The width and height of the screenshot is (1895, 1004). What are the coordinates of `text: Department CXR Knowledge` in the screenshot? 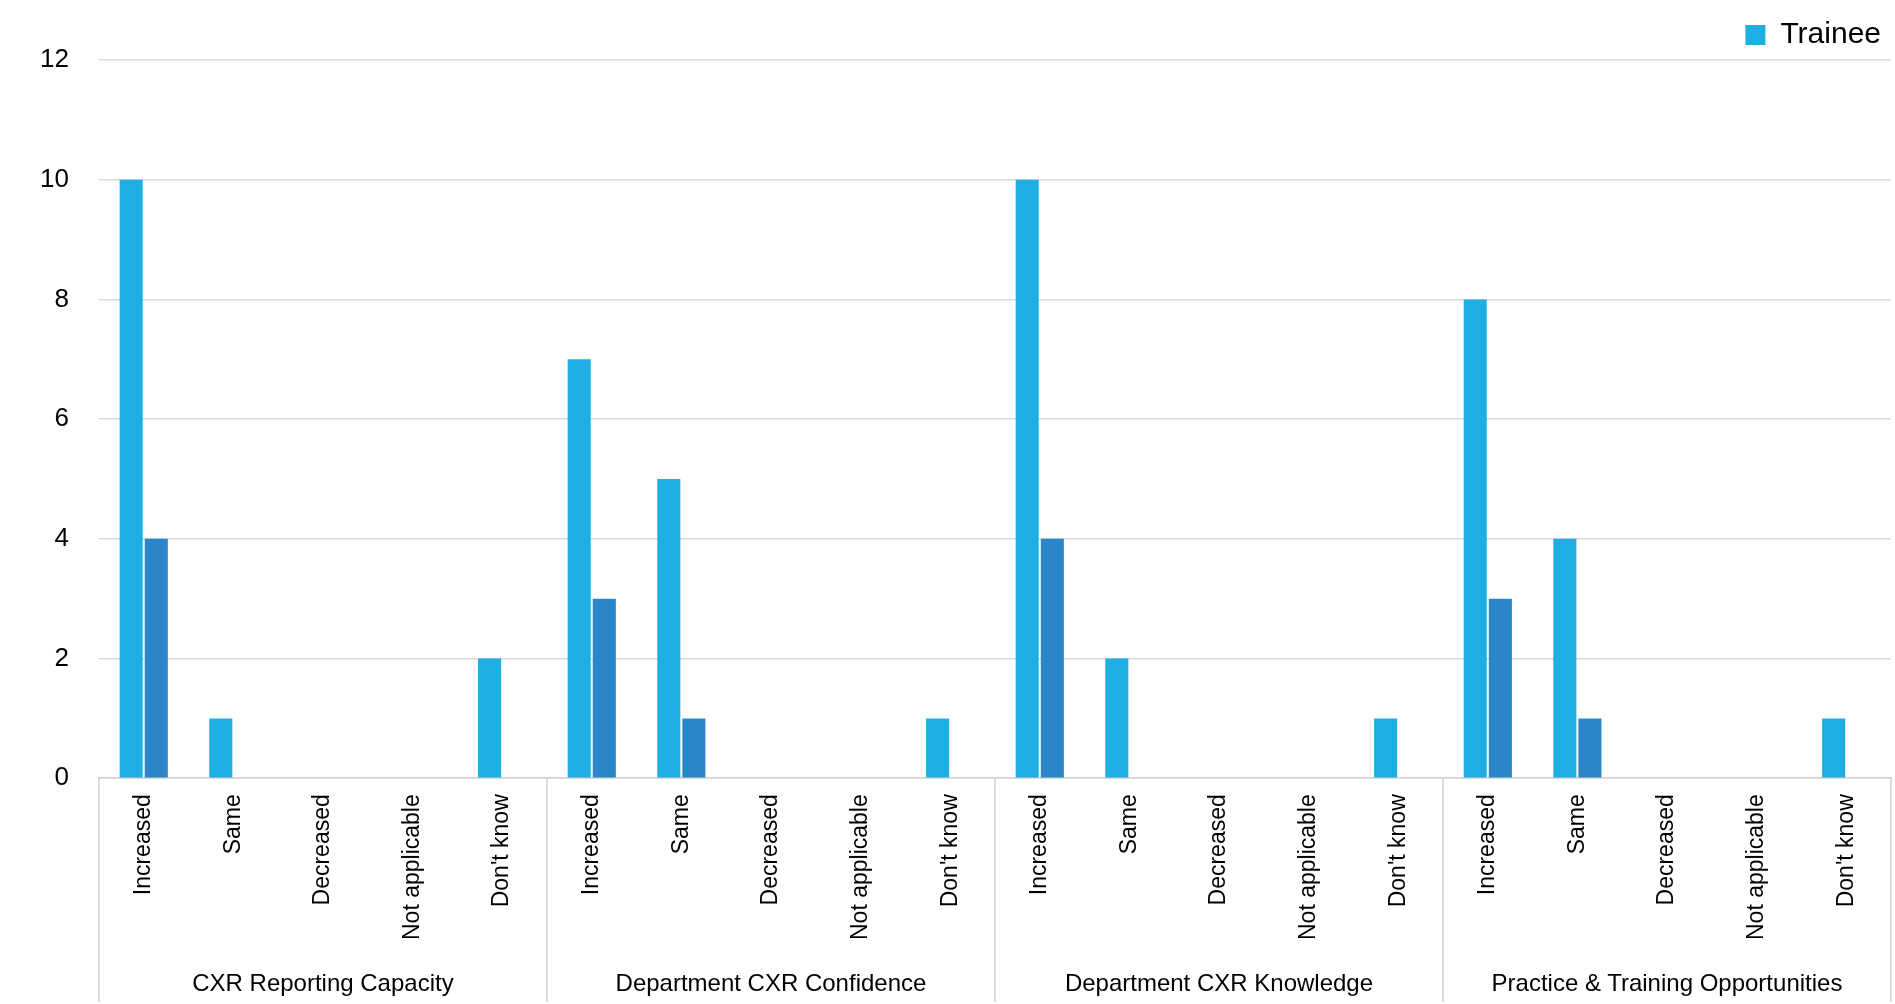 It's located at (1219, 982).